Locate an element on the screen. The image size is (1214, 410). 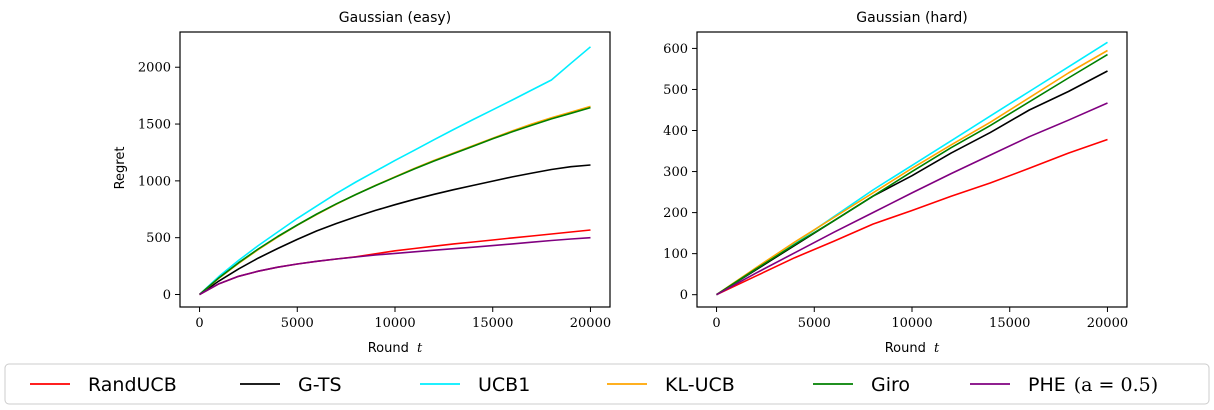
legend-label: Giro is located at coordinates (890, 385).